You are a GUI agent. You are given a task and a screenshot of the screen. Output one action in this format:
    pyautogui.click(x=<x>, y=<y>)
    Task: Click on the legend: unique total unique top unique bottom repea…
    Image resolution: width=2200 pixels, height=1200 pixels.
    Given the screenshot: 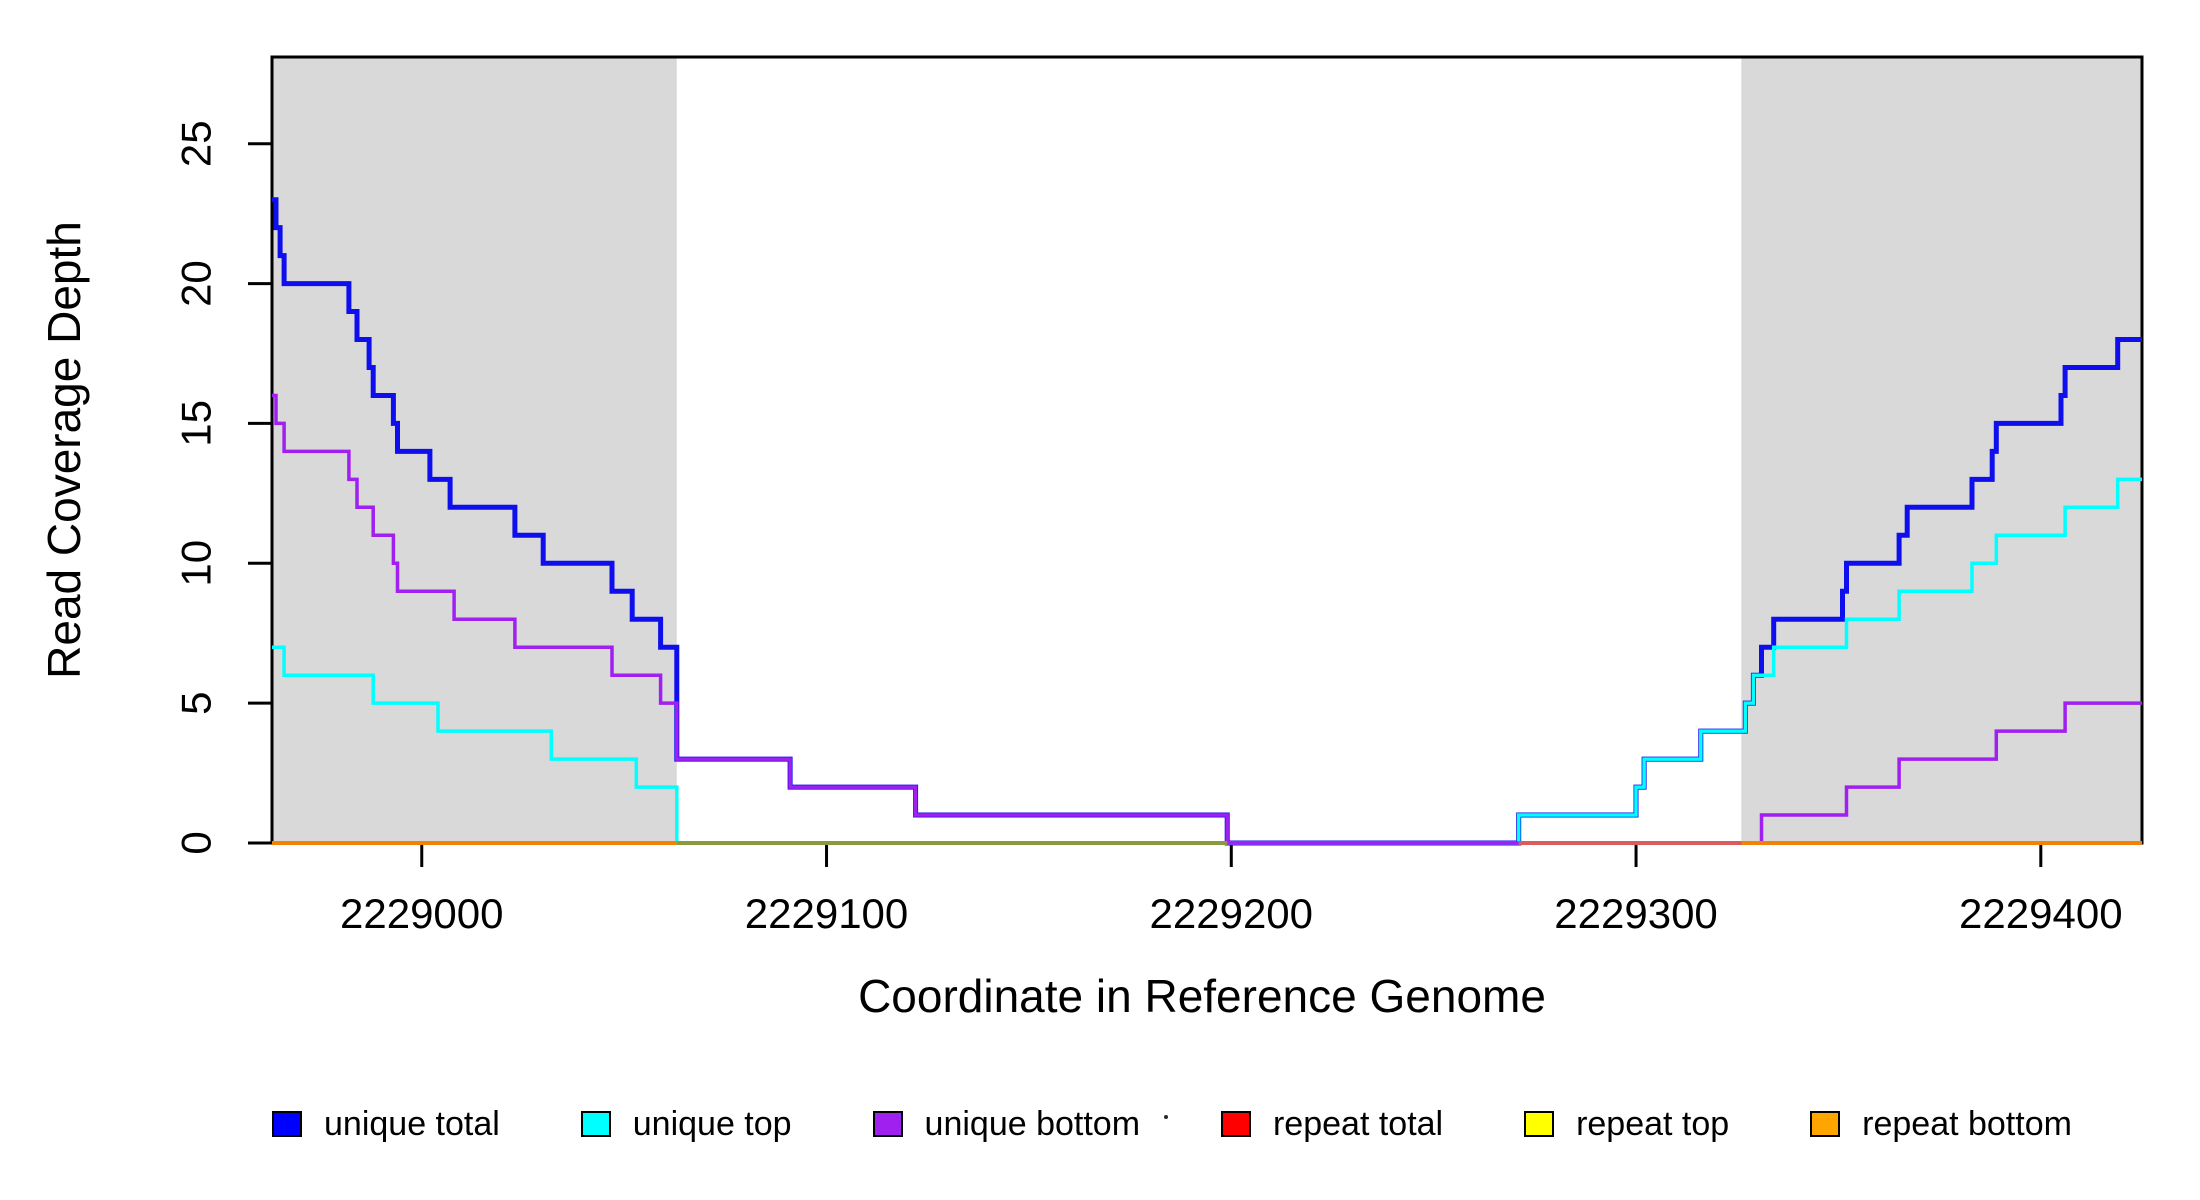 What is the action you would take?
    pyautogui.click(x=1172, y=1124)
    